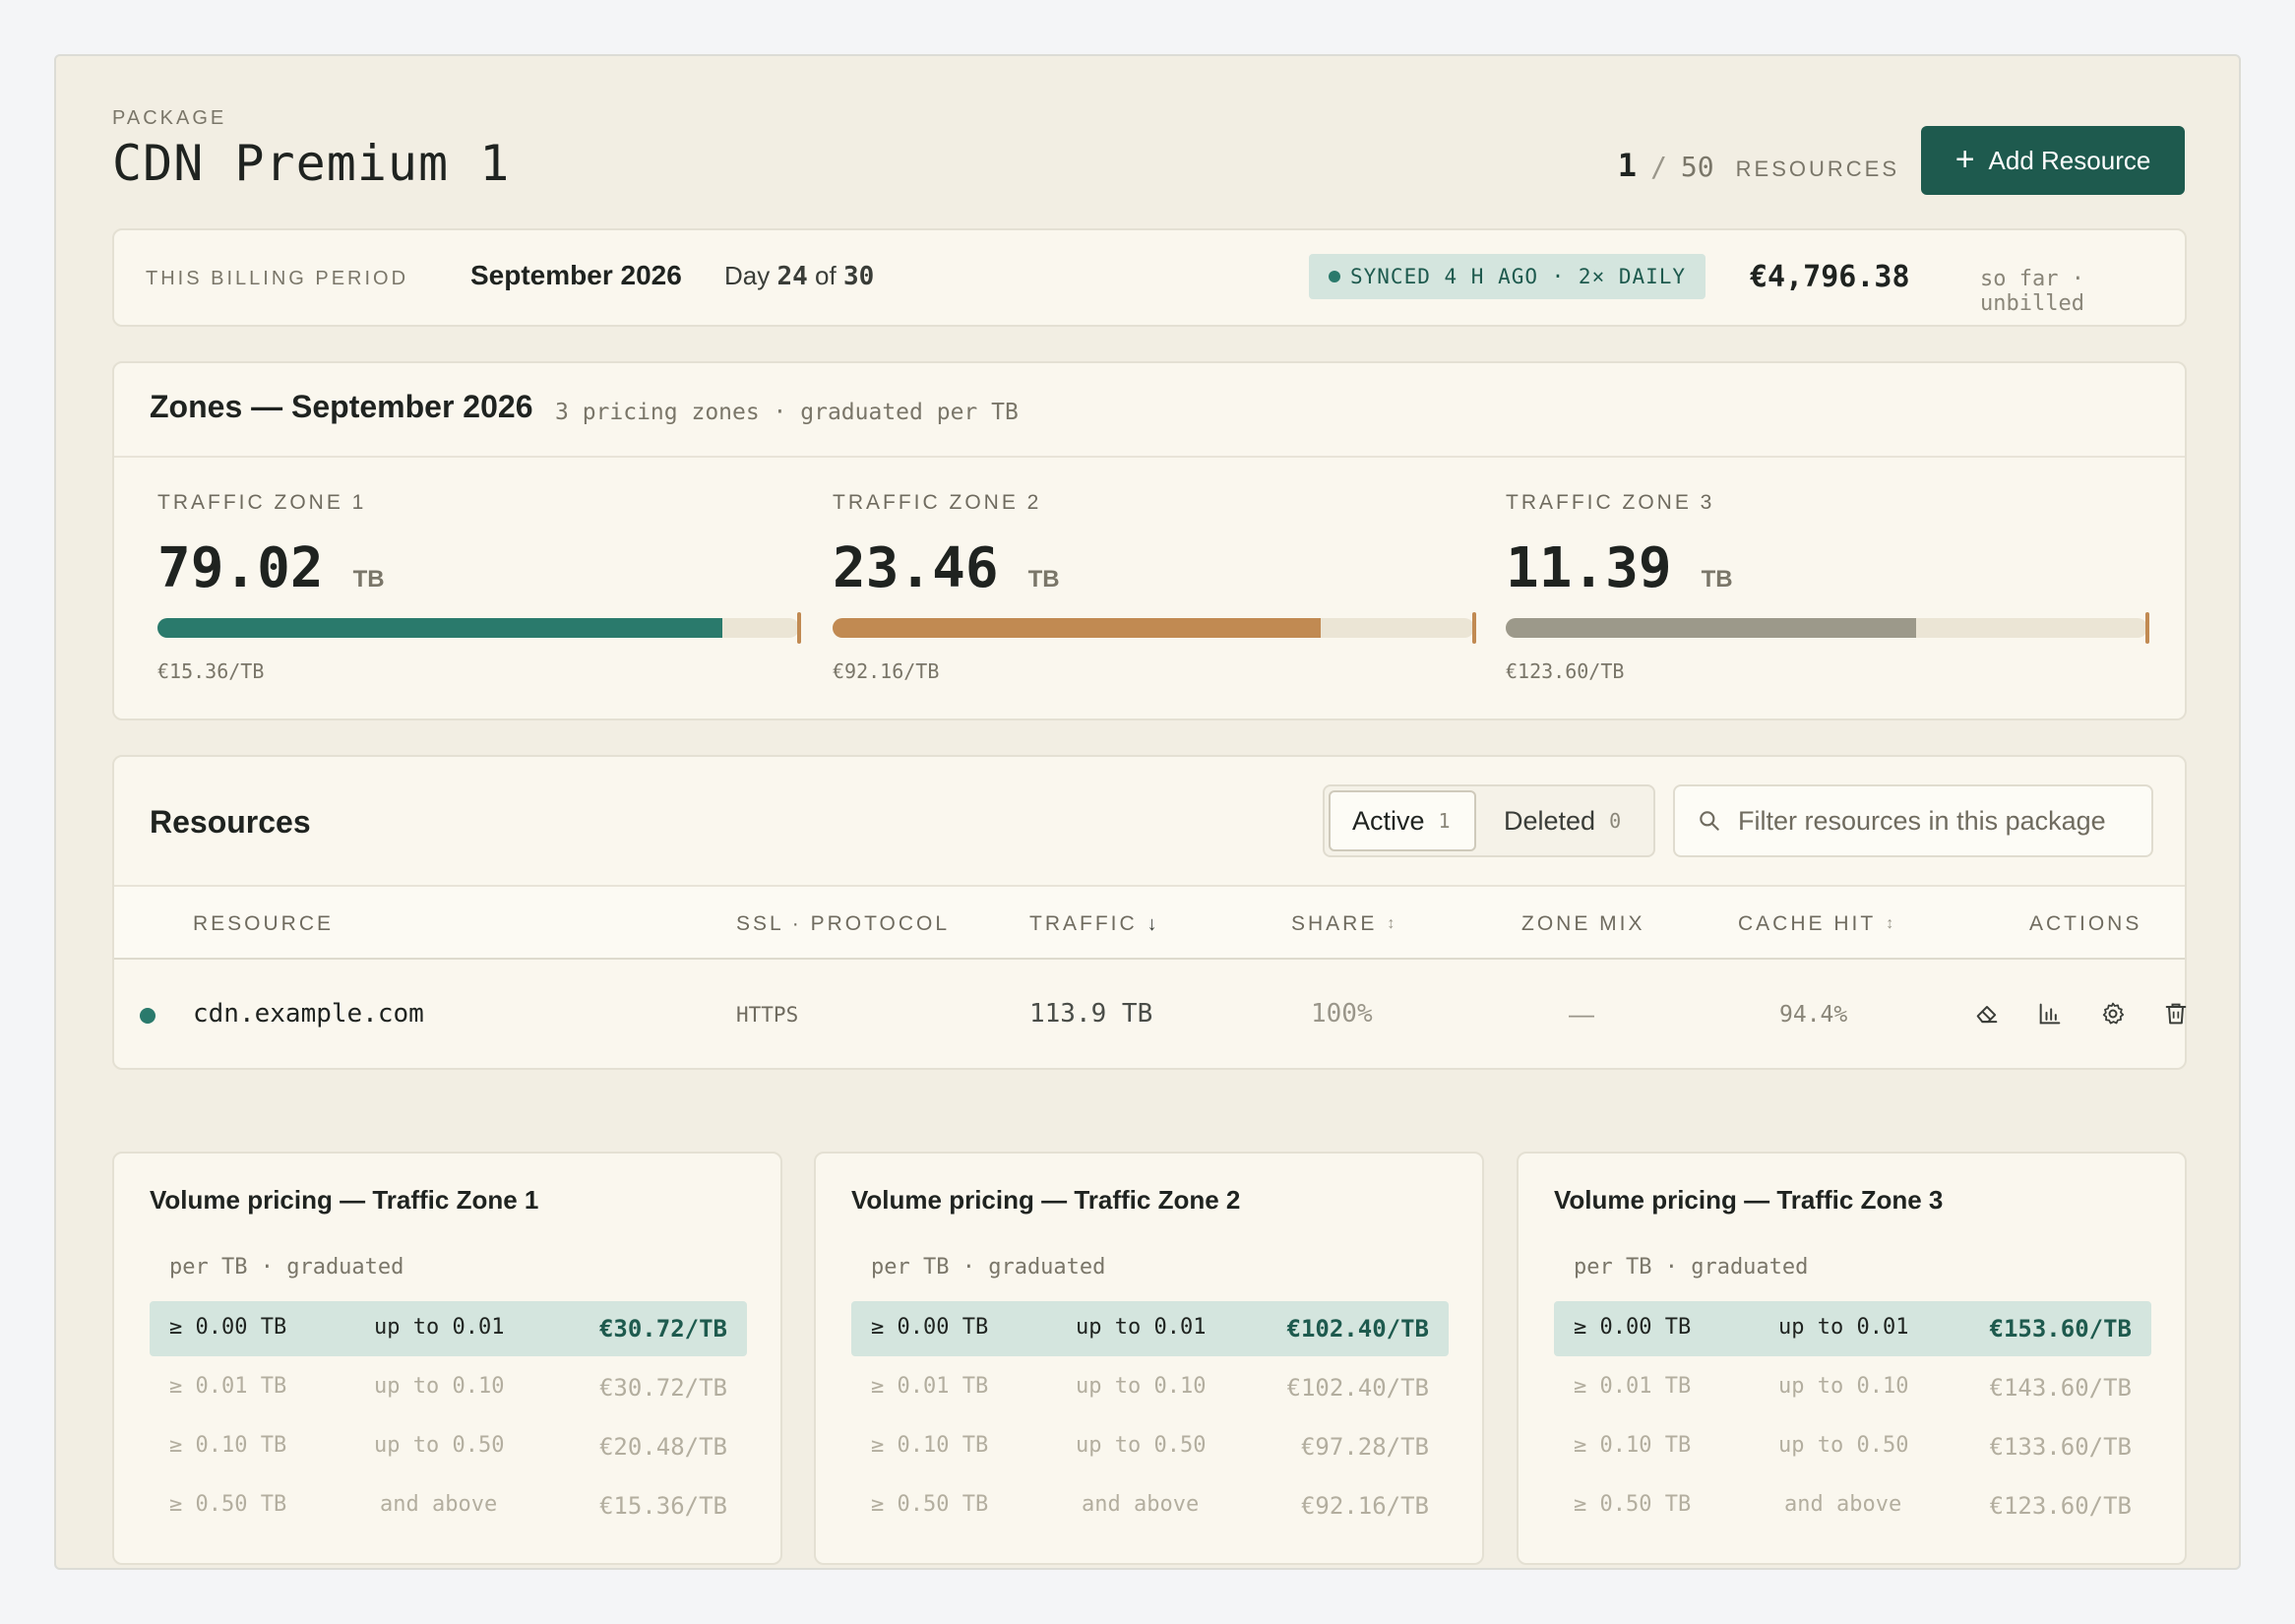  Describe the element at coordinates (1565, 671) in the screenshot. I see `zone-rate: €123.60/TB` at that location.